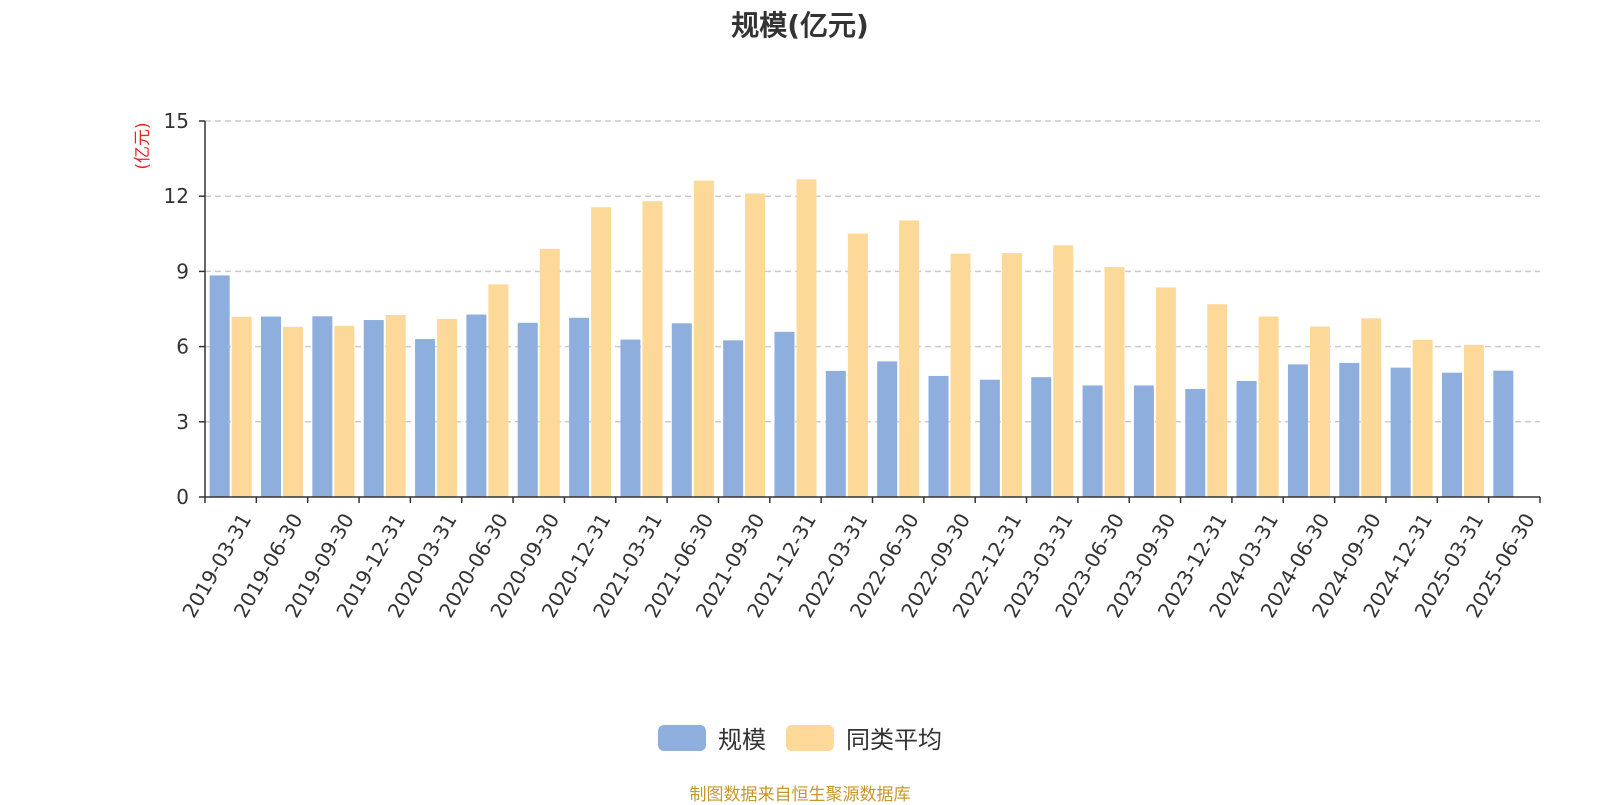  Describe the element at coordinates (182, 422) in the screenshot. I see `y-tick-label: 3` at that location.